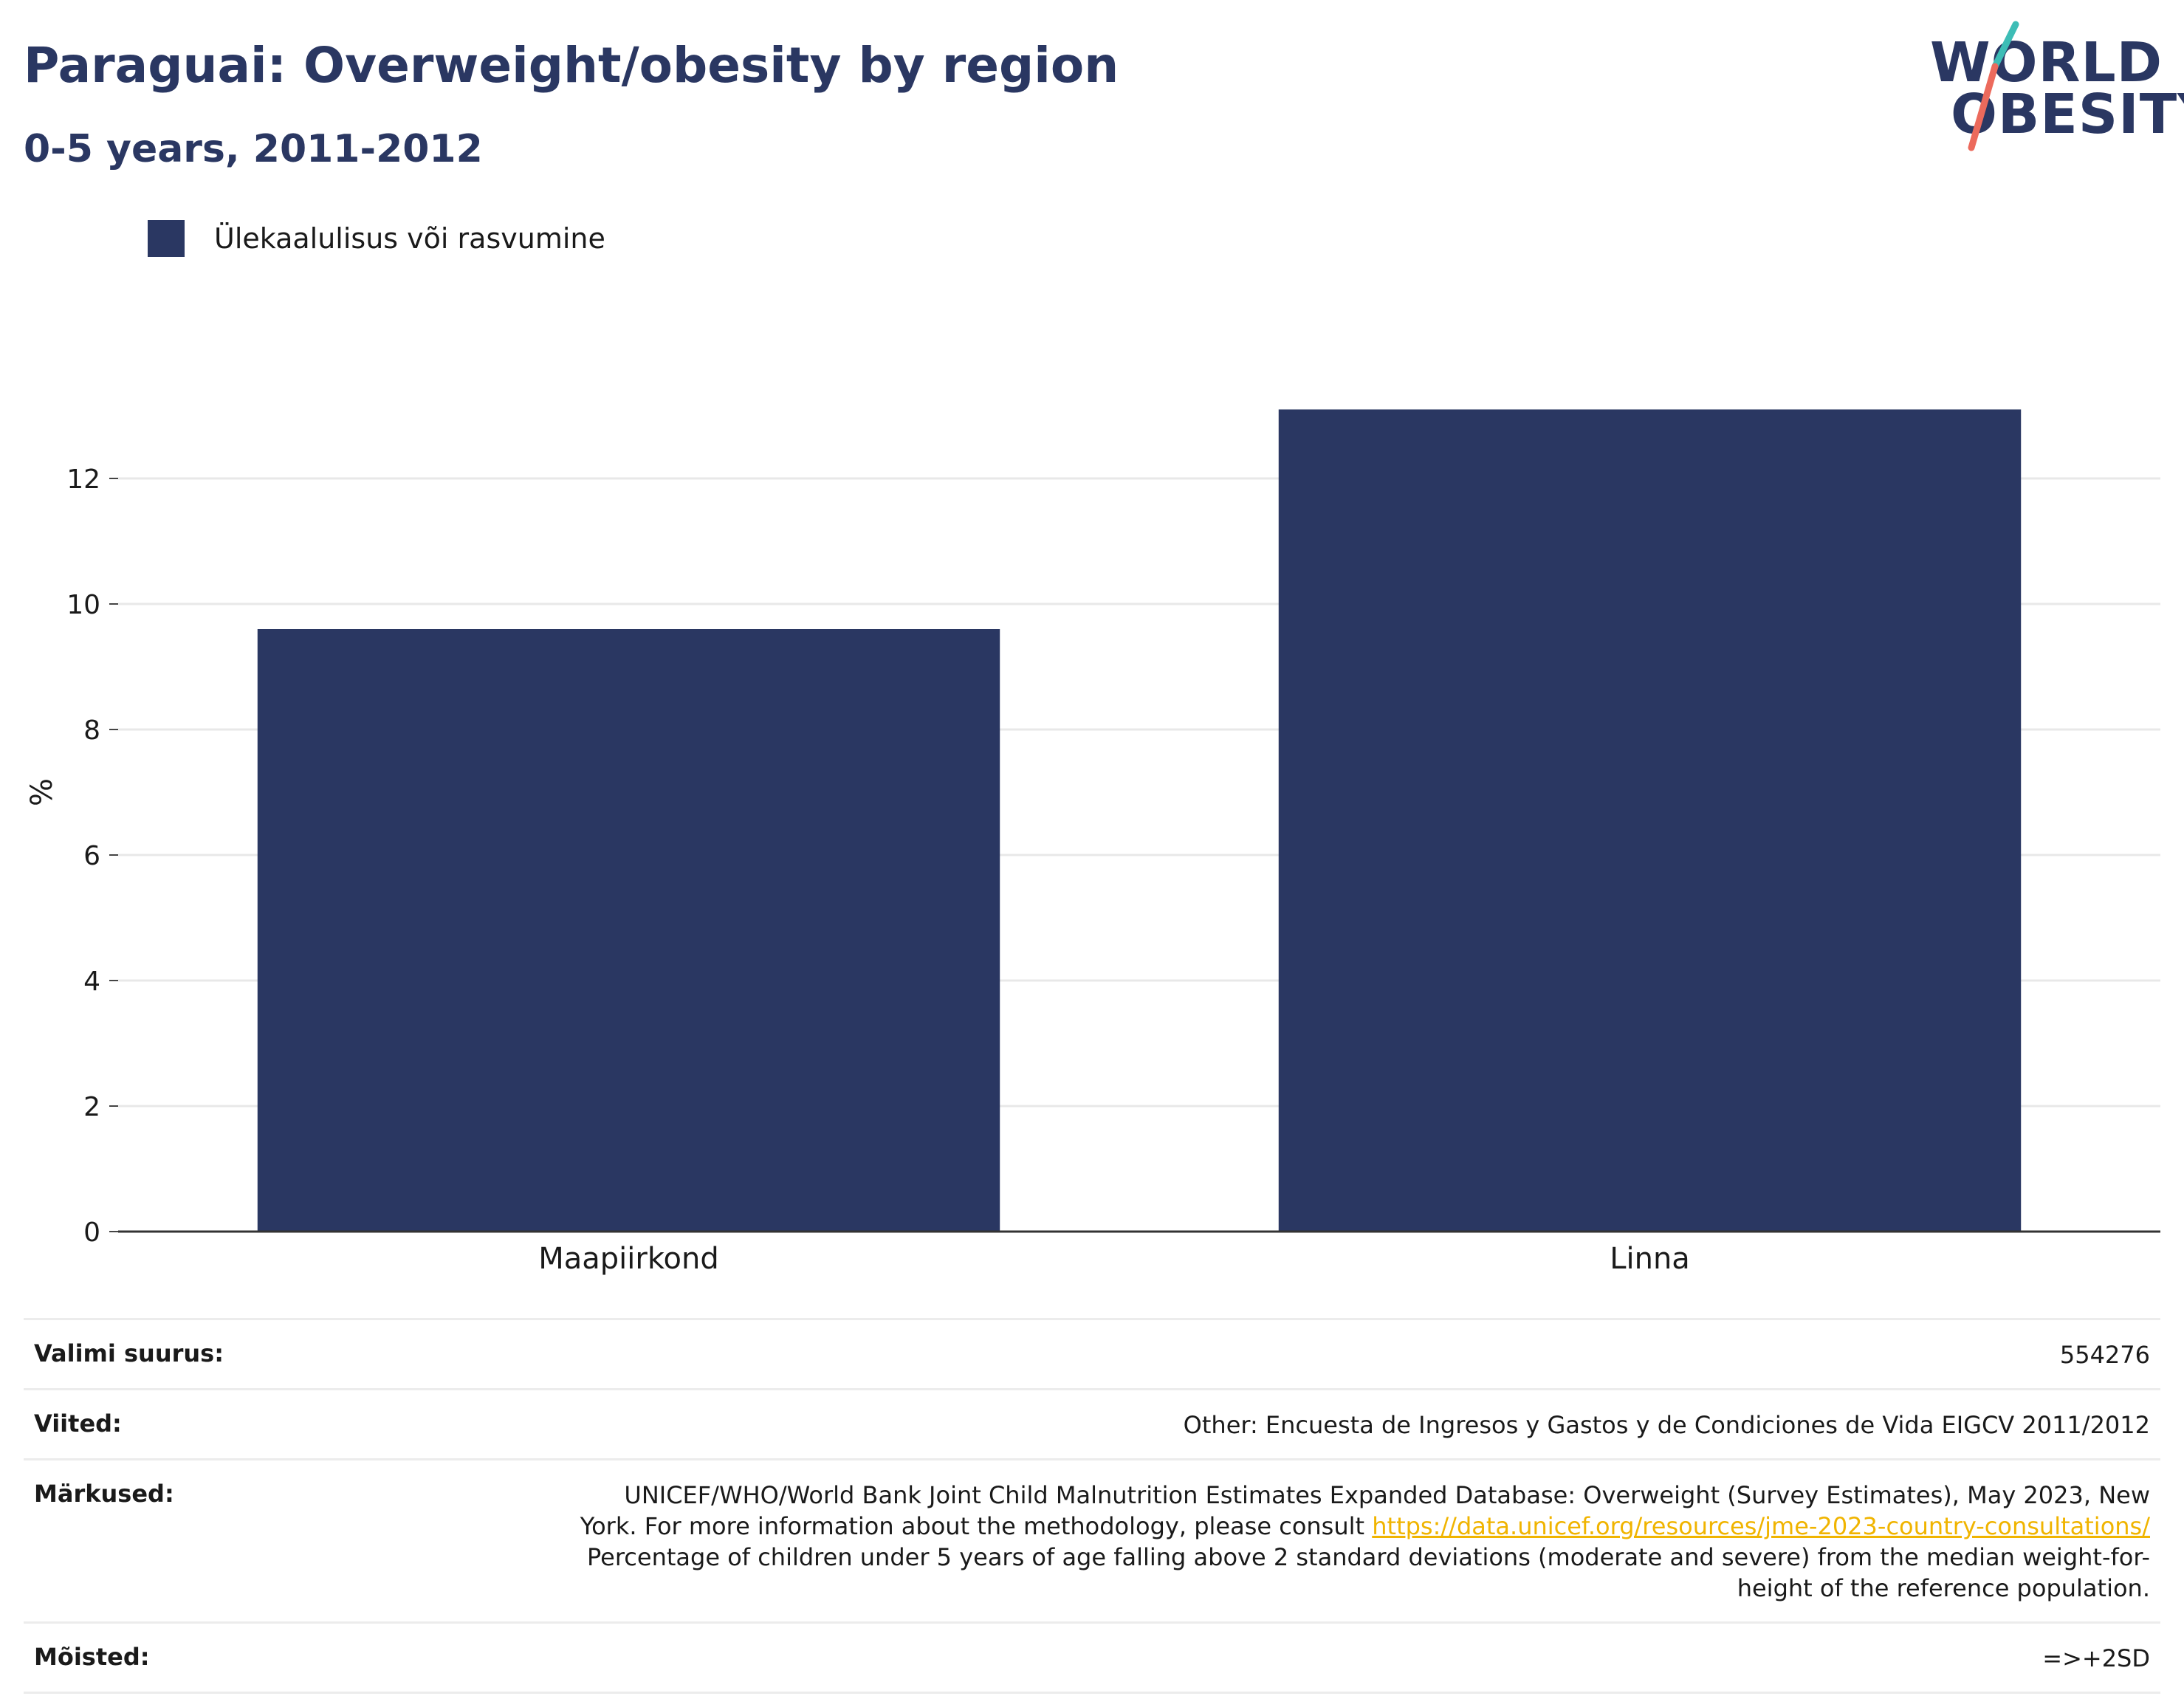  Describe the element at coordinates (104, 1494) in the screenshot. I see `info-label: Märkused:` at that location.